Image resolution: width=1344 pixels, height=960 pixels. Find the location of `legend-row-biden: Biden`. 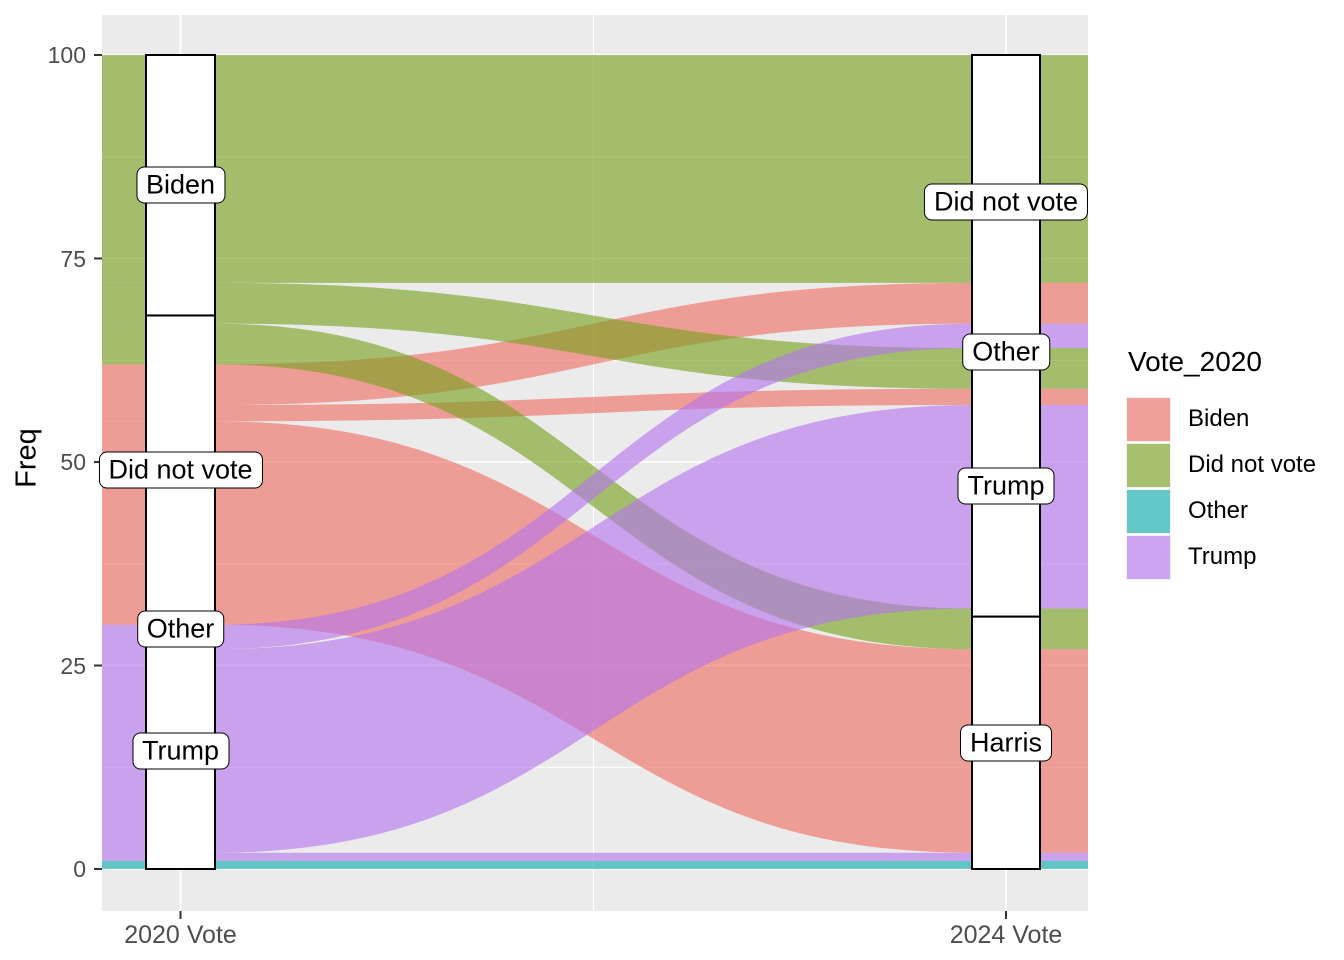

legend-row-biden: Biden is located at coordinates (1221, 419).